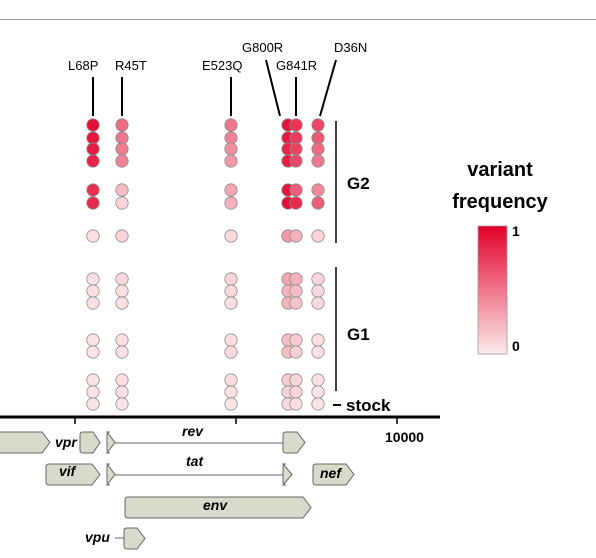  I want to click on gene-box-tat-exon1, so click(110, 474).